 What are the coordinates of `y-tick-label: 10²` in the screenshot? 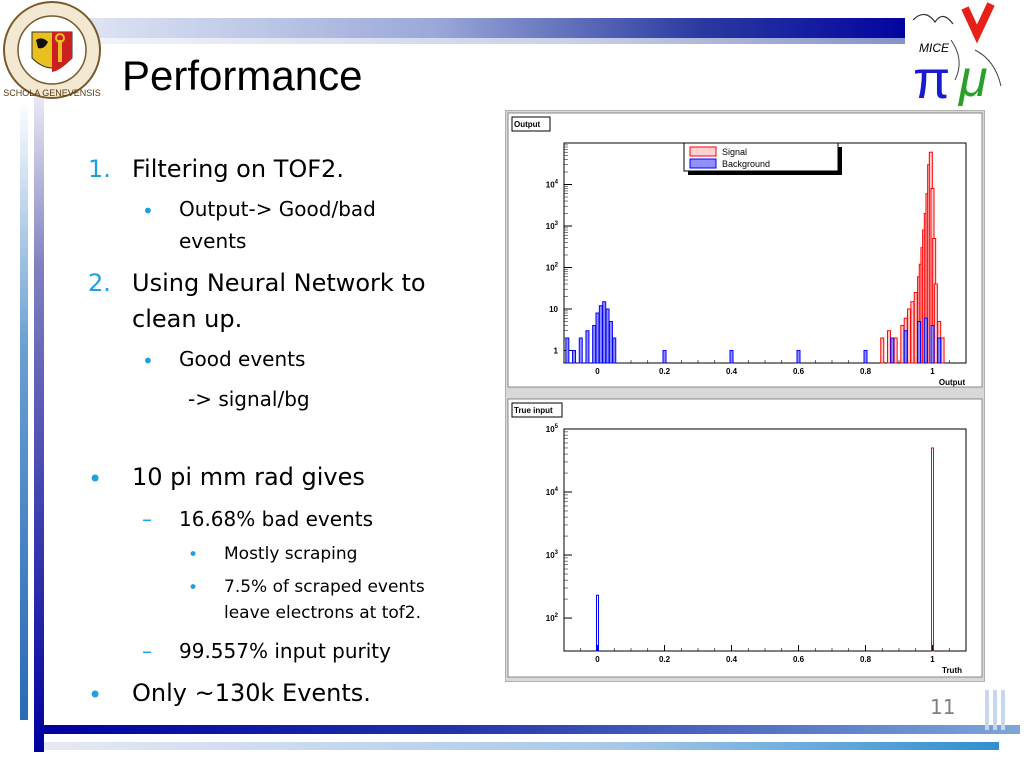 It's located at (552, 618).